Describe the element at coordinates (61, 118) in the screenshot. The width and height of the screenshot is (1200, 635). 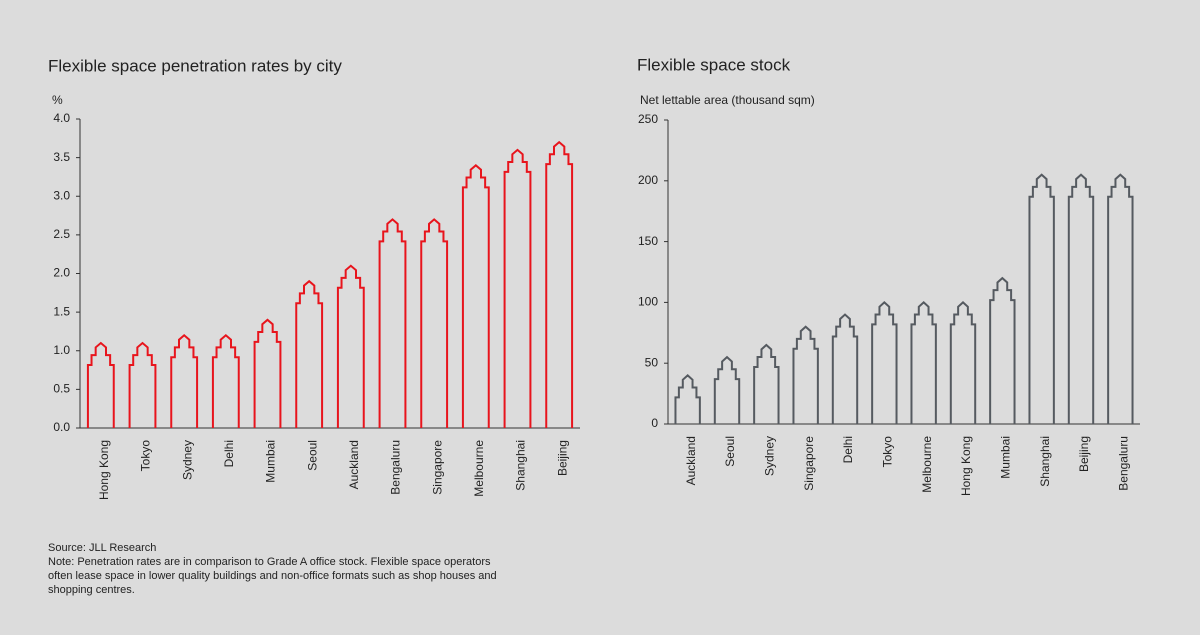
I see `y-tick-label: 4.0` at that location.